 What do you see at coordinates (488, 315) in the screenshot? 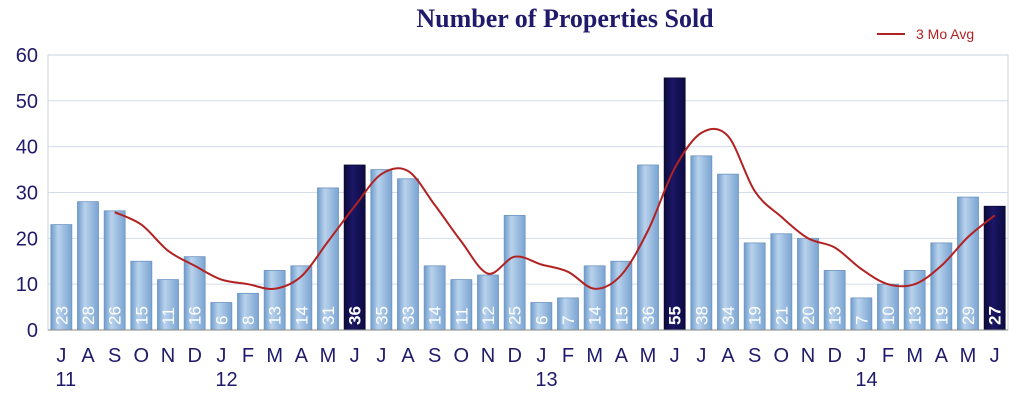
I see `bar-value-label: 12` at bounding box center [488, 315].